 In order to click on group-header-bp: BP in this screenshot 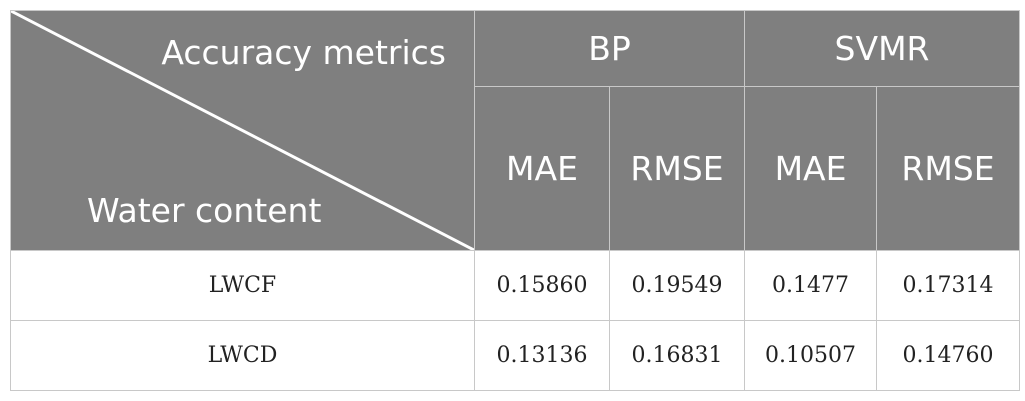, I will do `click(609, 48)`.